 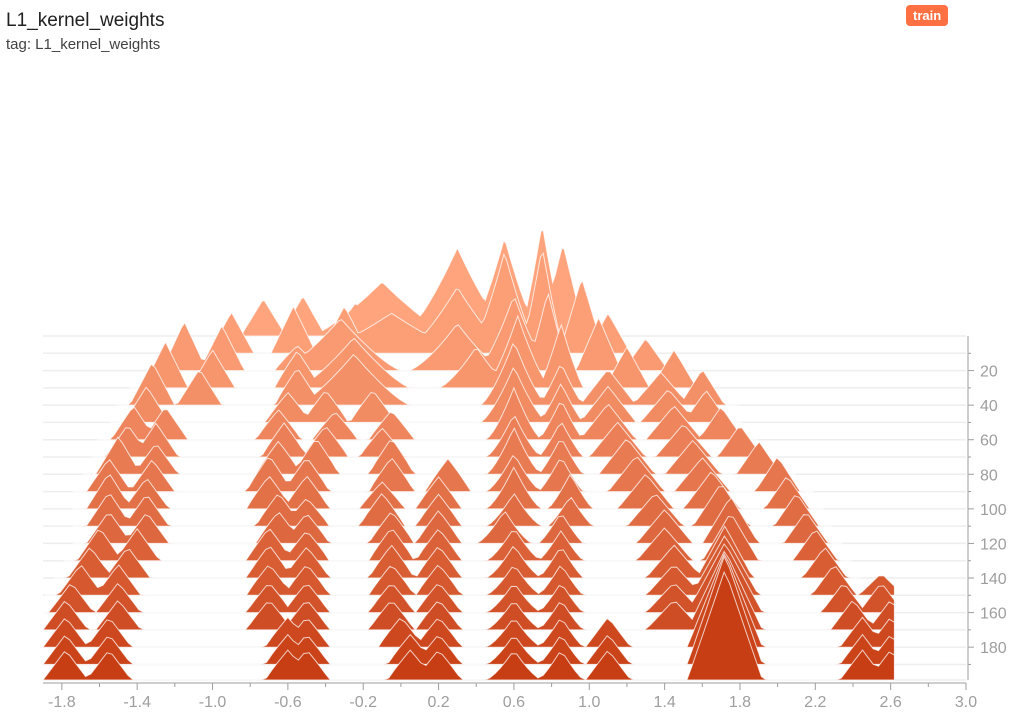 I want to click on x-tick-label: 2.2, so click(x=815, y=702).